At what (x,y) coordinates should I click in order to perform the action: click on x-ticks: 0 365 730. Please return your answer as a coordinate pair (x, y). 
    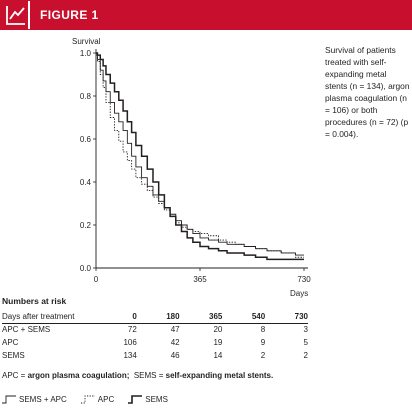
    Looking at the image, I should click on (202, 276).